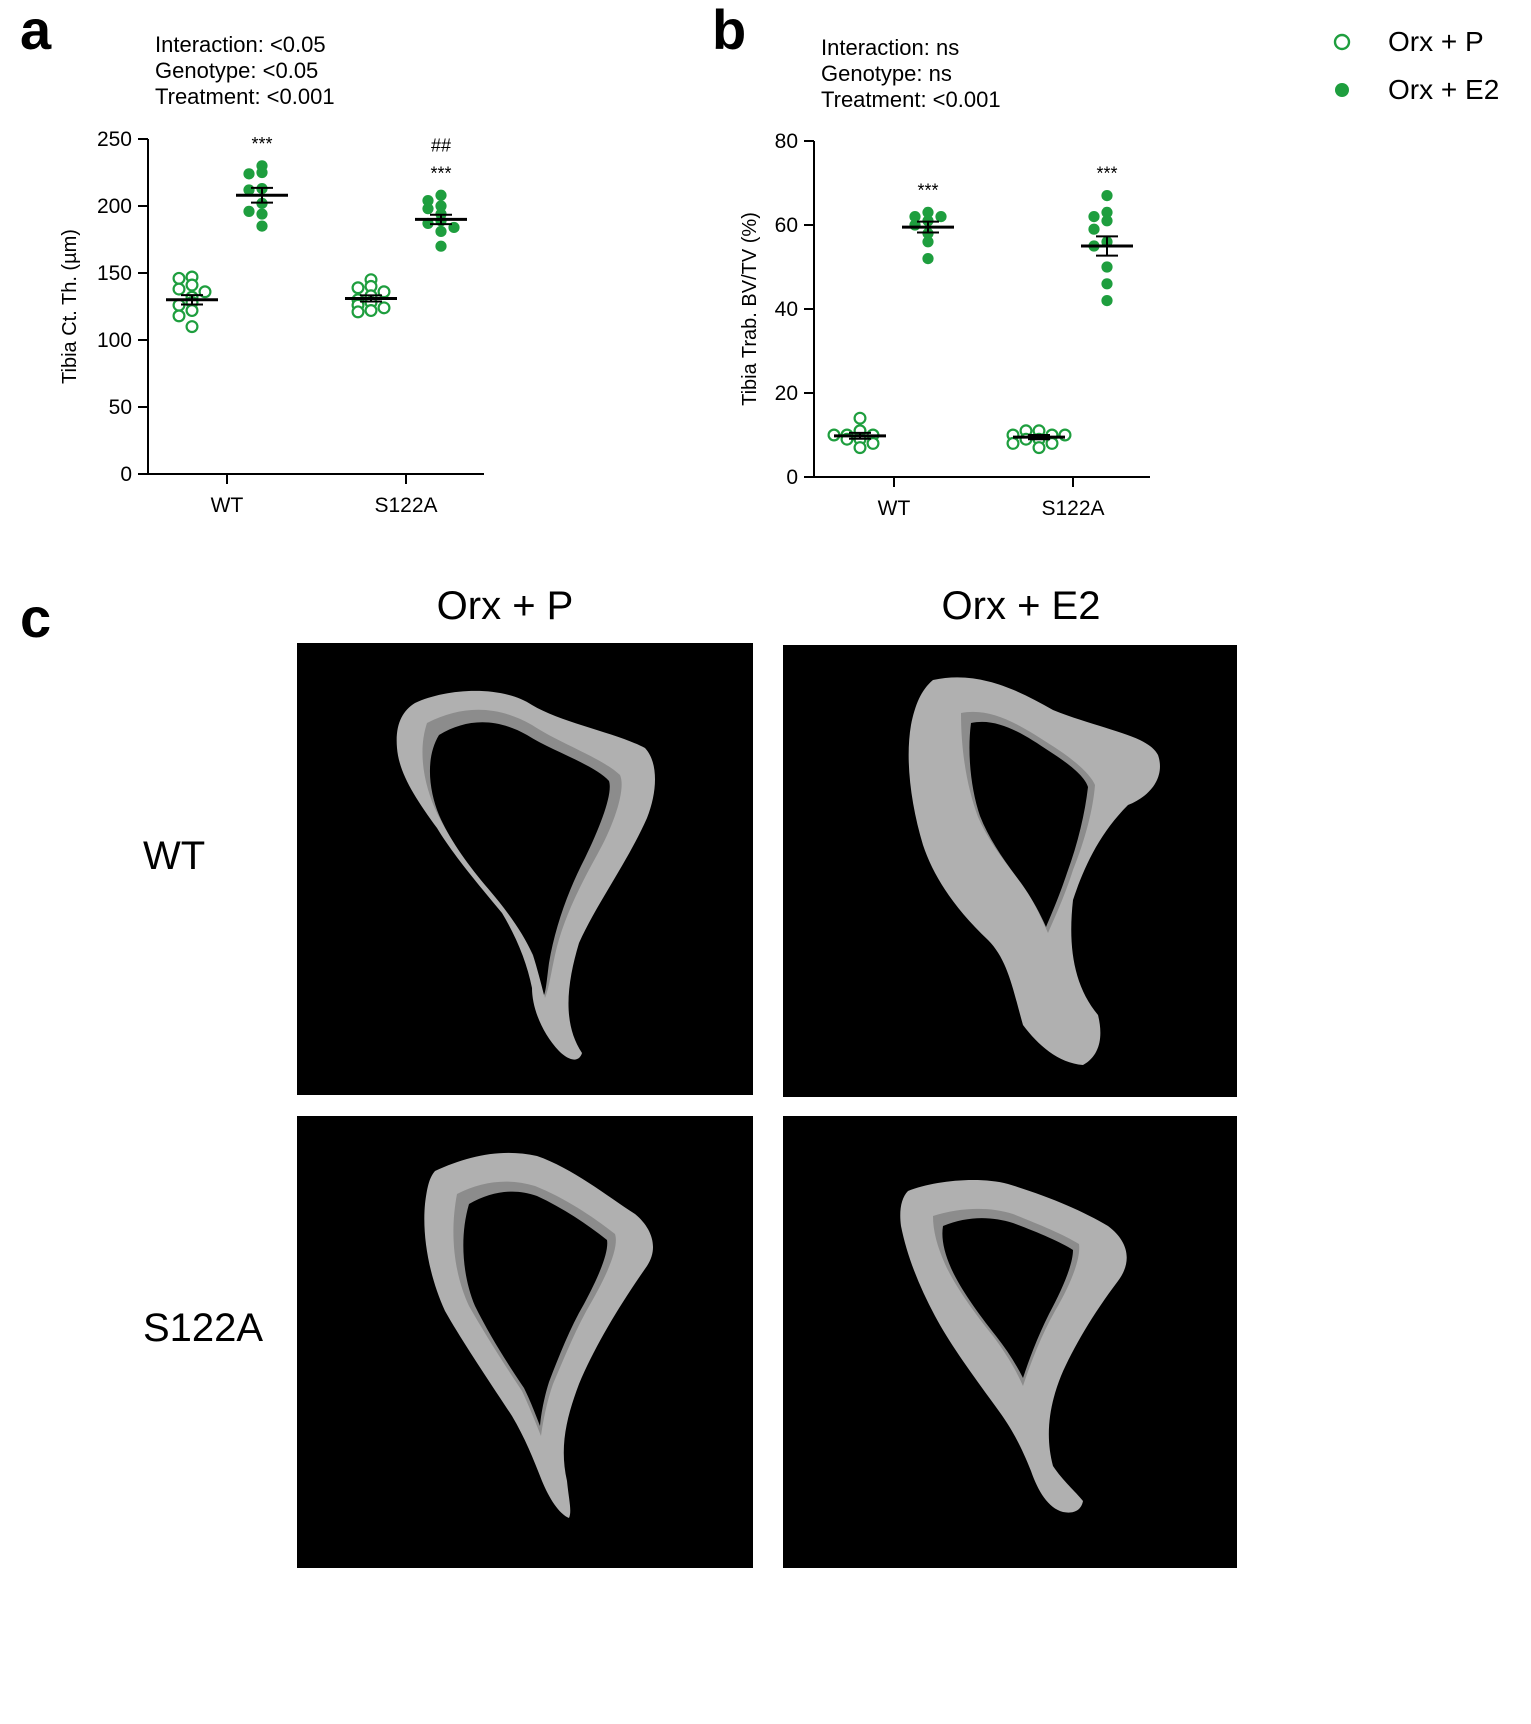 The image size is (1531, 1724). I want to click on col-label-orx-e2: Orx + E2, so click(1021, 606).